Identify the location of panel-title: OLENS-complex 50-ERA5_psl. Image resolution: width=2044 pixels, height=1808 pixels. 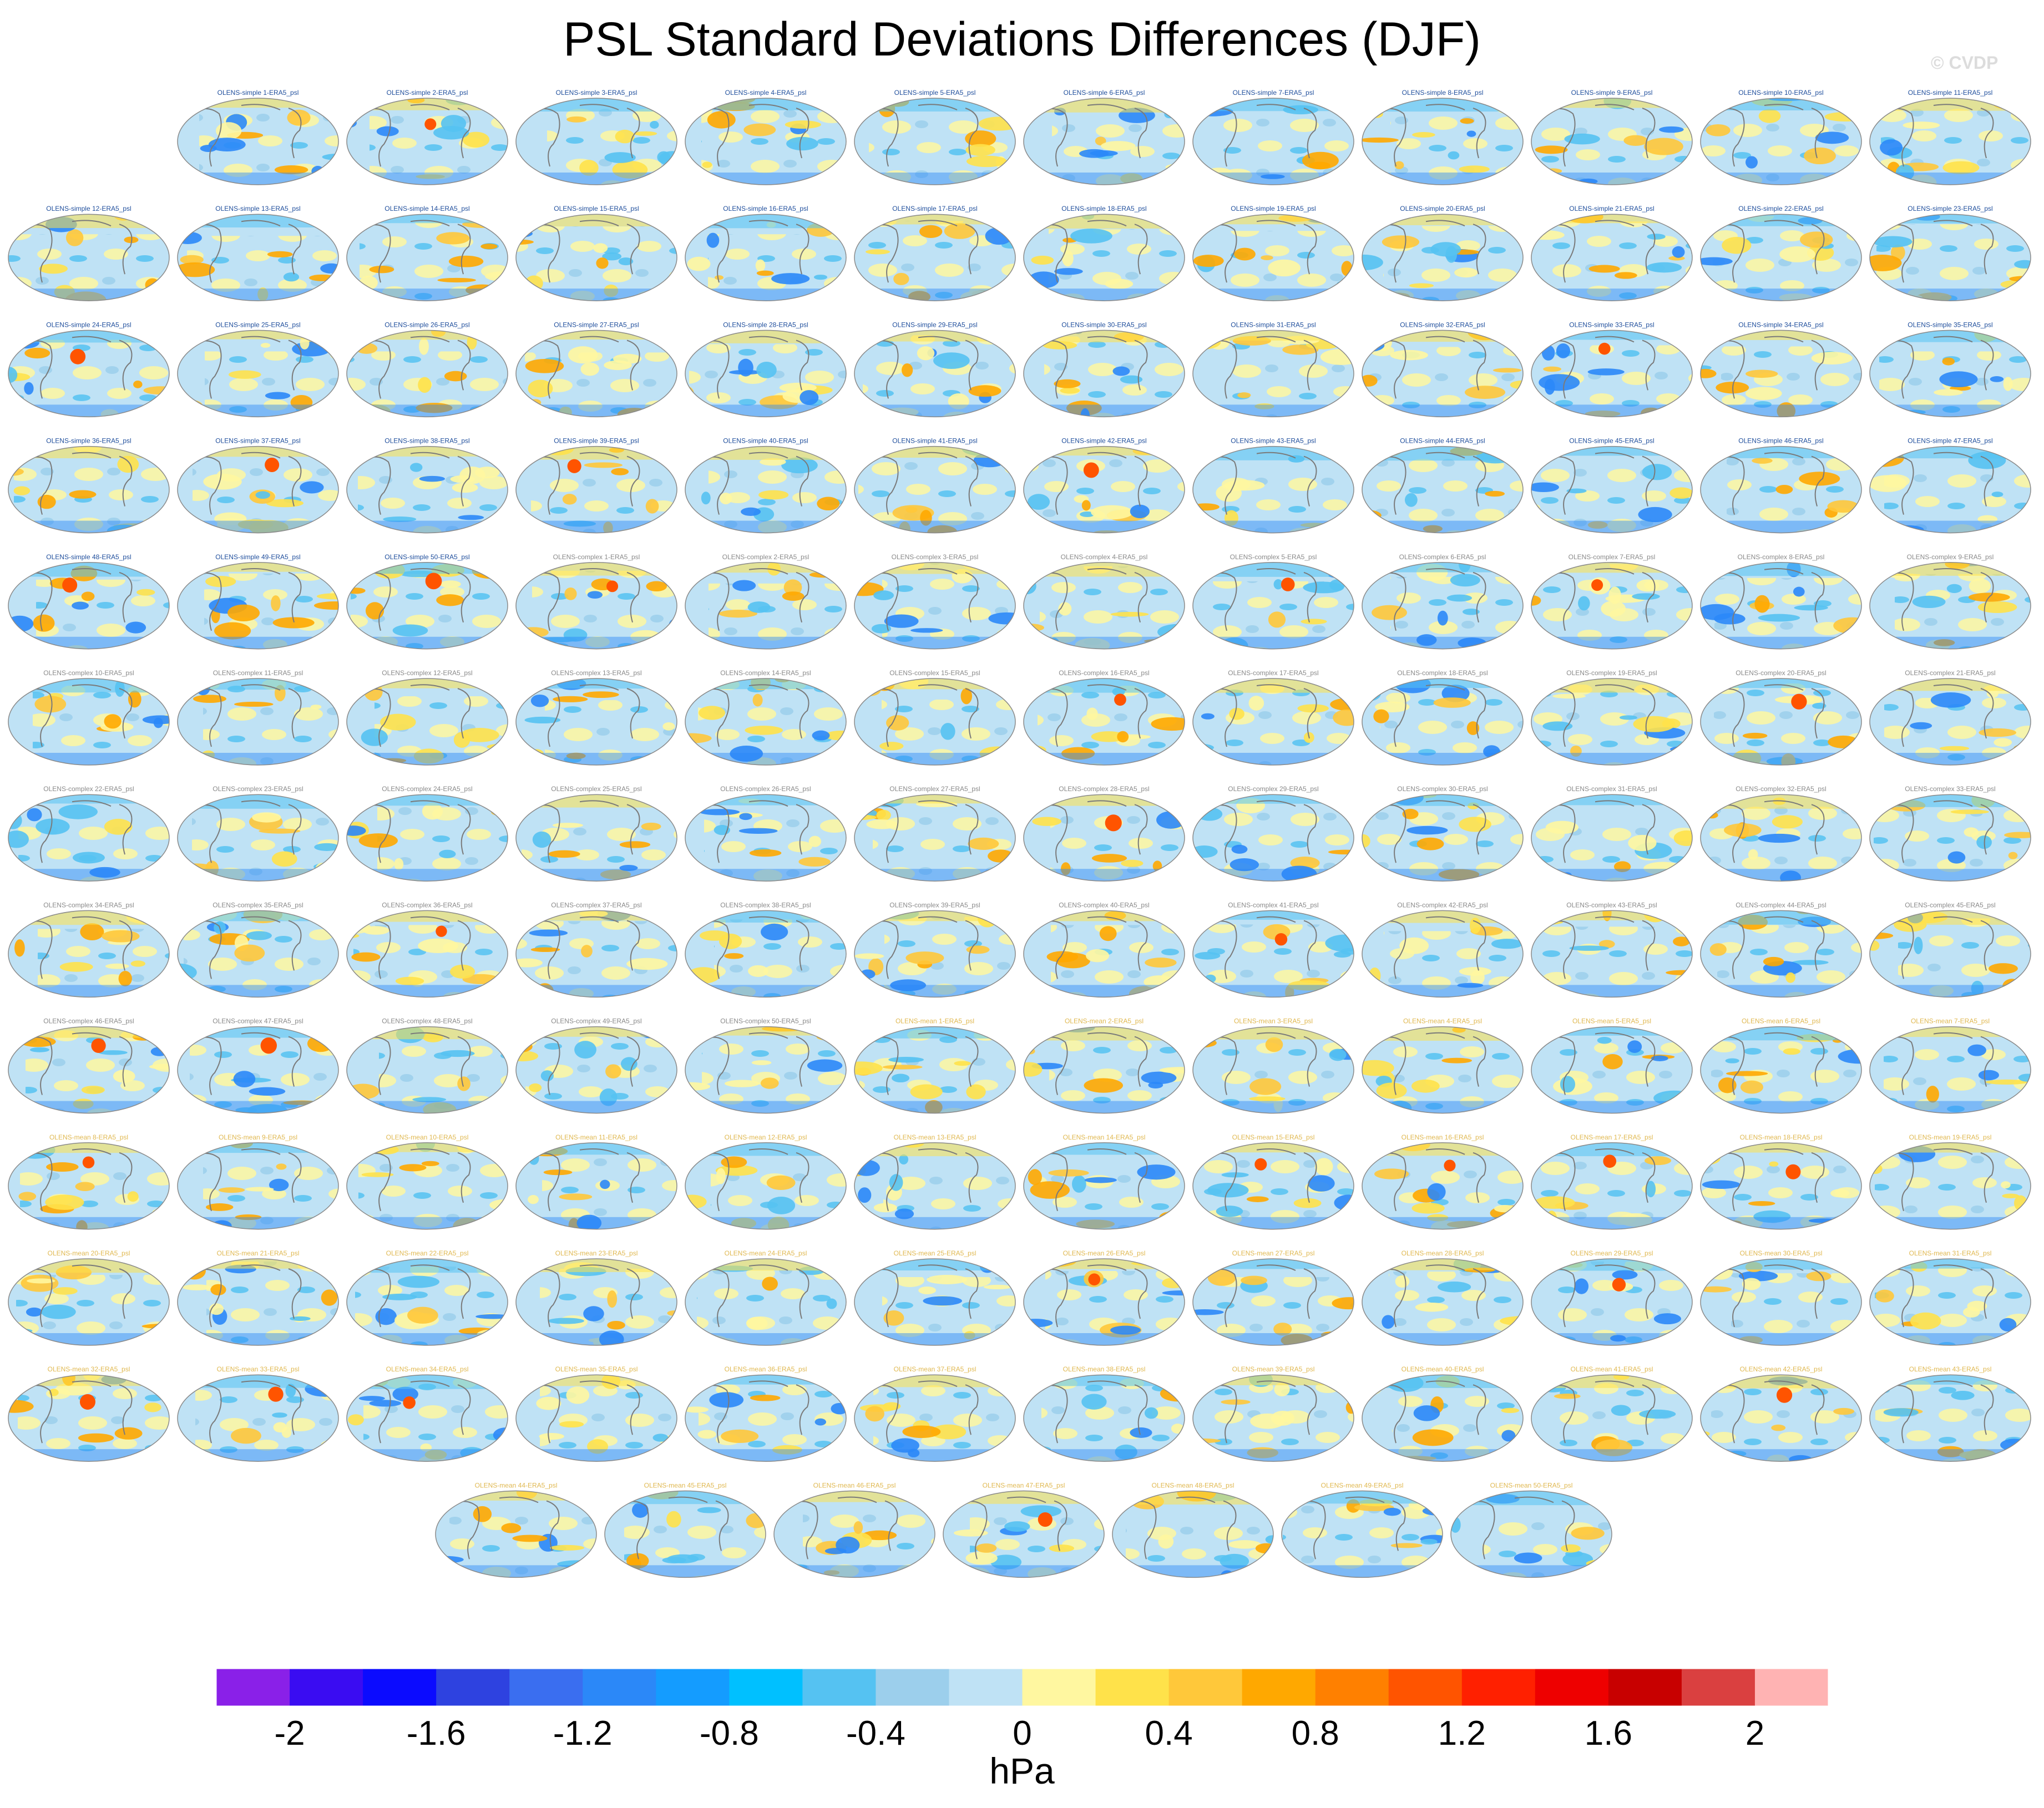
(766, 1021).